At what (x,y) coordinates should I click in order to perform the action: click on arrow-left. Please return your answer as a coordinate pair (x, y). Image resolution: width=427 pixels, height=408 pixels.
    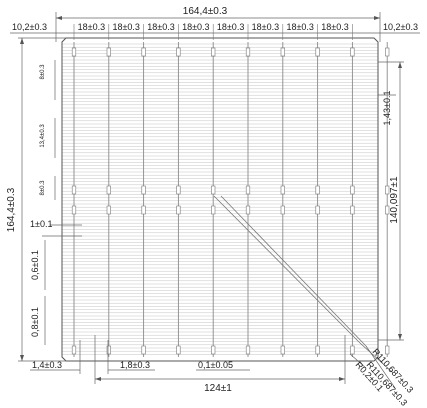
    Looking at the image, I should click on (59, 18).